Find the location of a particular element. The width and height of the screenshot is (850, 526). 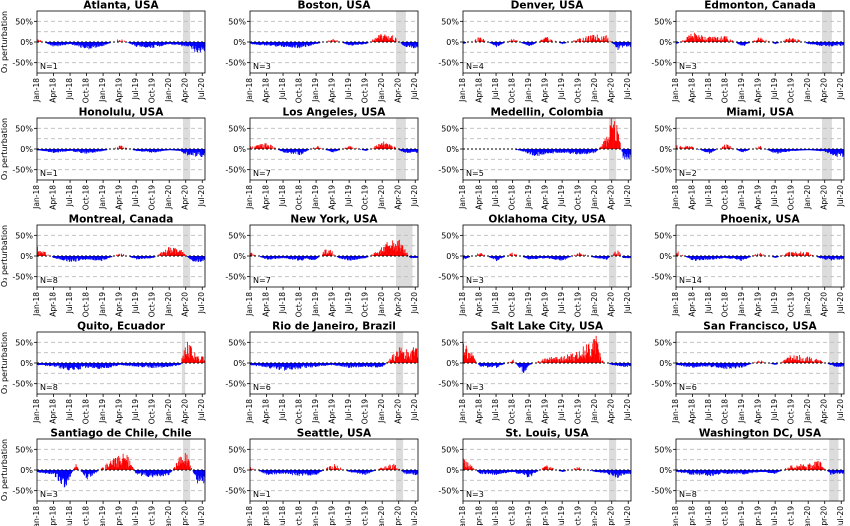

xtick-label: Jul-19 is located at coordinates (135, 303).